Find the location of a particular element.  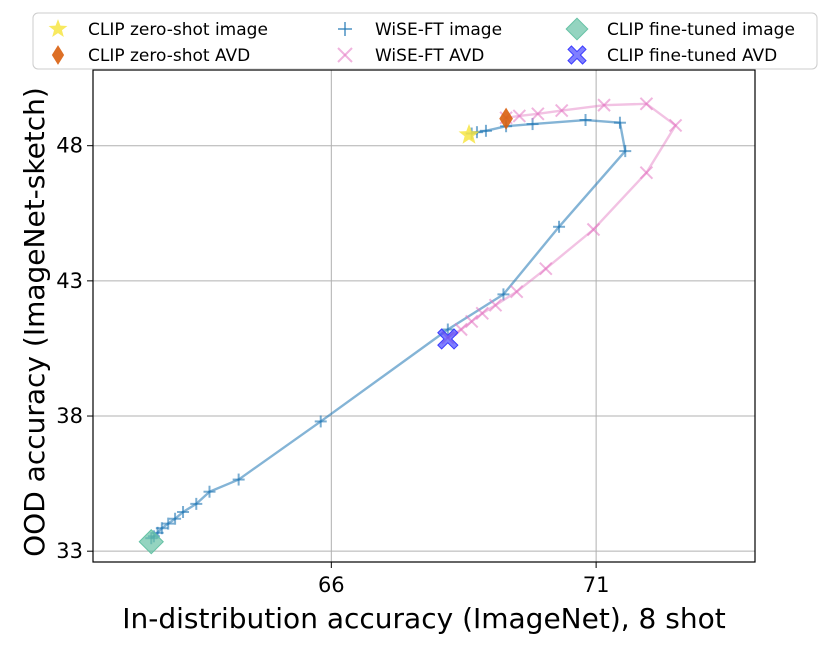

y-tick-label: 43 is located at coordinates (69, 281).